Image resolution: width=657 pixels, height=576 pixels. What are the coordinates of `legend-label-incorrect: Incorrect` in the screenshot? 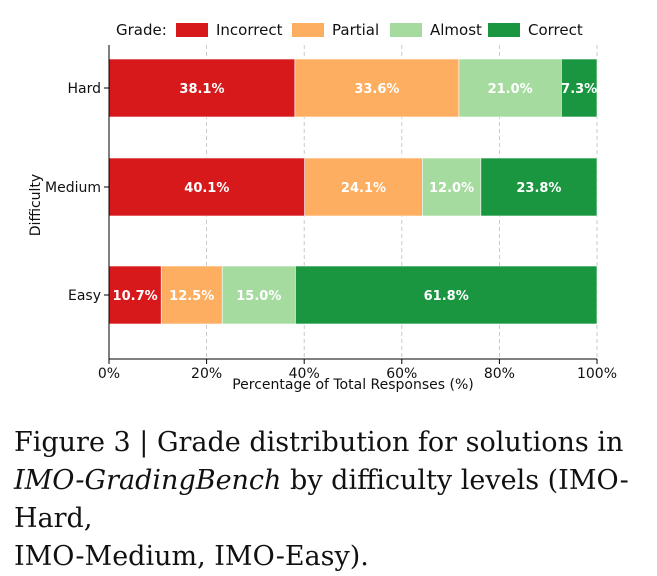 It's located at (249, 30).